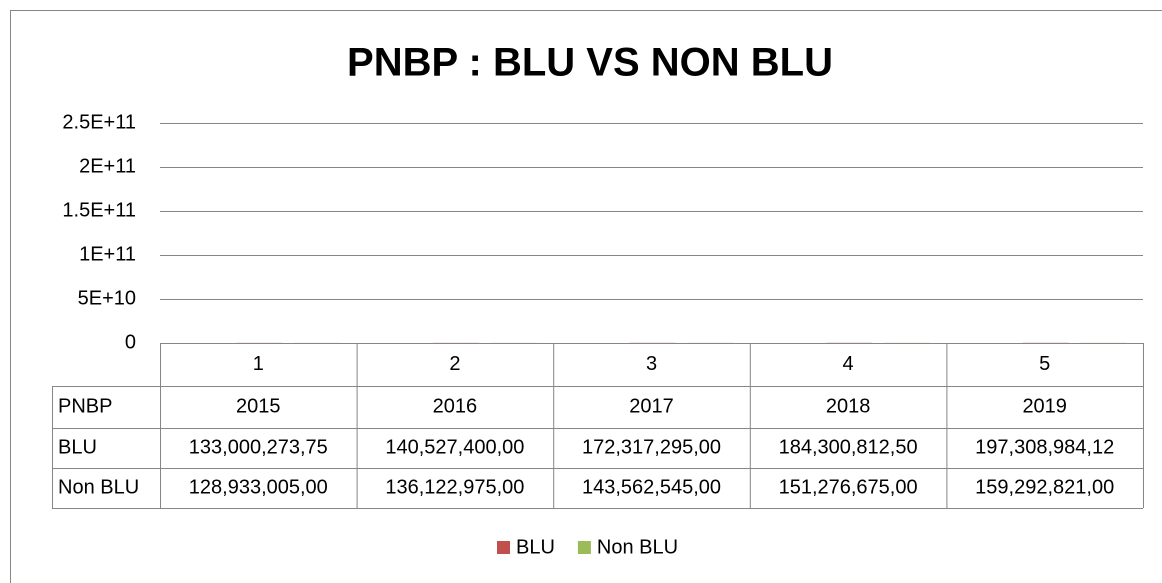  What do you see at coordinates (651, 447) in the screenshot?
I see `table-value: 172,317,295,00` at bounding box center [651, 447].